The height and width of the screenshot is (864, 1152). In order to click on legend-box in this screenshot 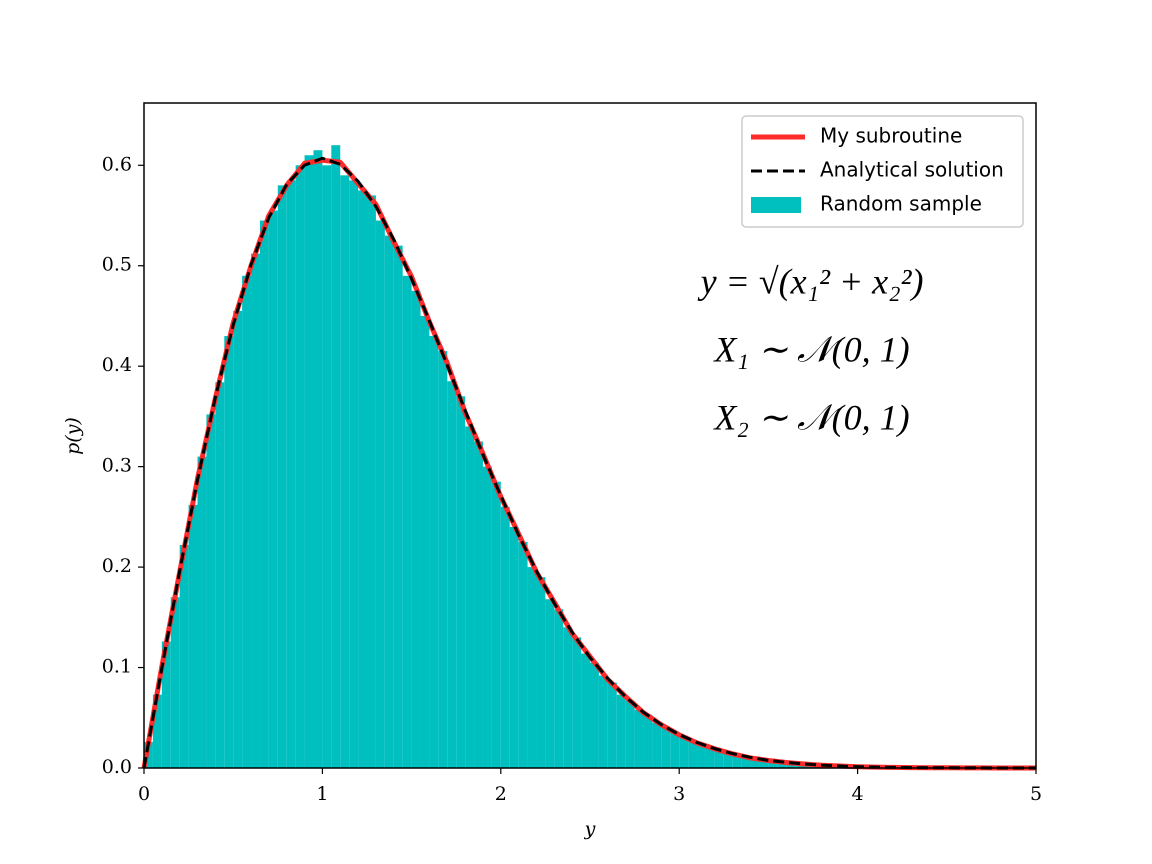, I will do `click(882, 171)`.